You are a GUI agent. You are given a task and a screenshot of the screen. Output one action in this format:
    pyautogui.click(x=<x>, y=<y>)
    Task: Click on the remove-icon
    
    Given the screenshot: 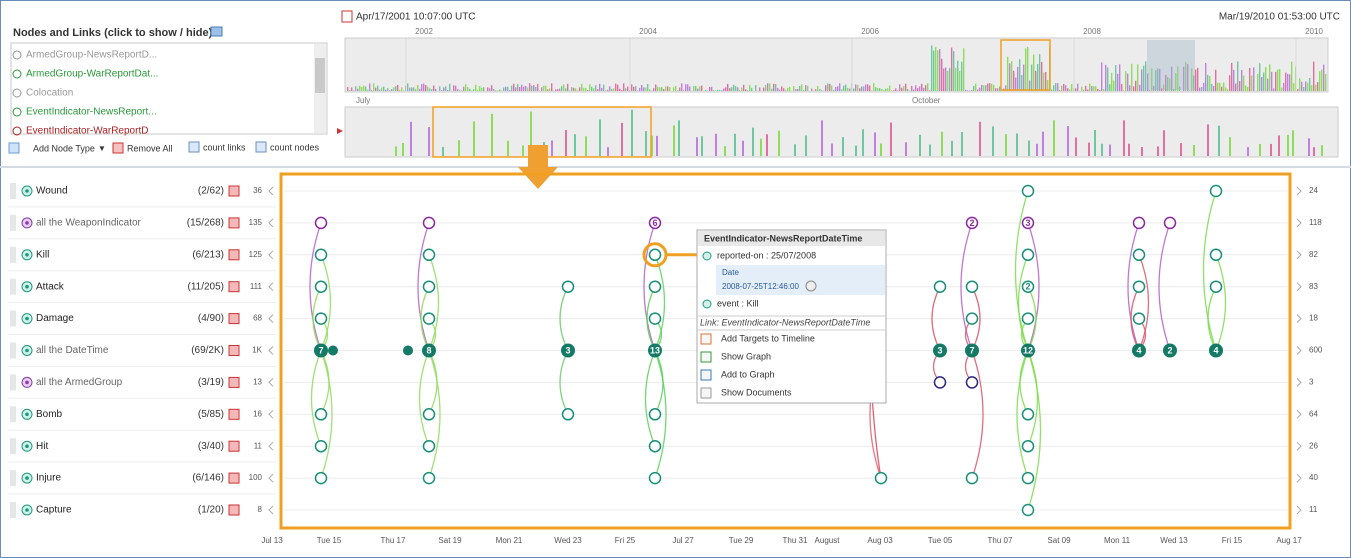 What is the action you would take?
    pyautogui.click(x=118, y=148)
    